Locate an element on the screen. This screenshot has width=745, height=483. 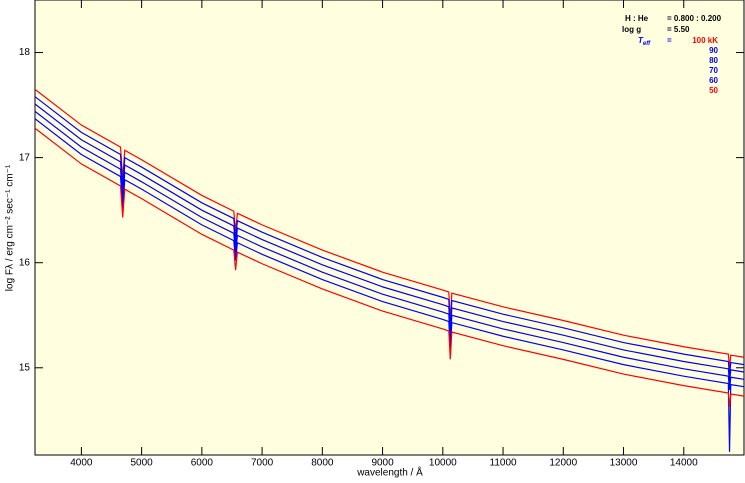
x-tick-label: 14000 is located at coordinates (684, 463).